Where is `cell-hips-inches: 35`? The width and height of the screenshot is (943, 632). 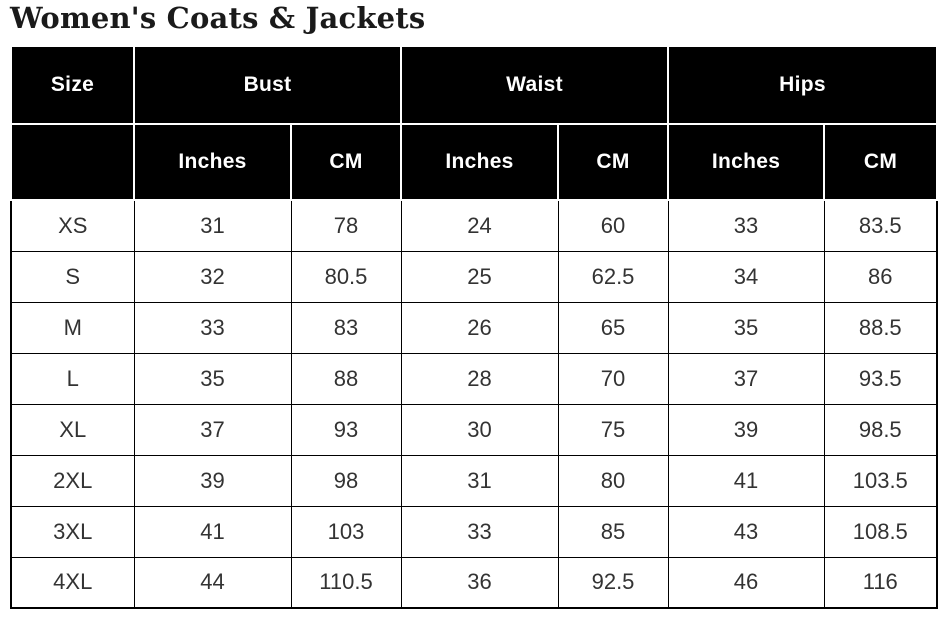
cell-hips-inches: 35 is located at coordinates (746, 327).